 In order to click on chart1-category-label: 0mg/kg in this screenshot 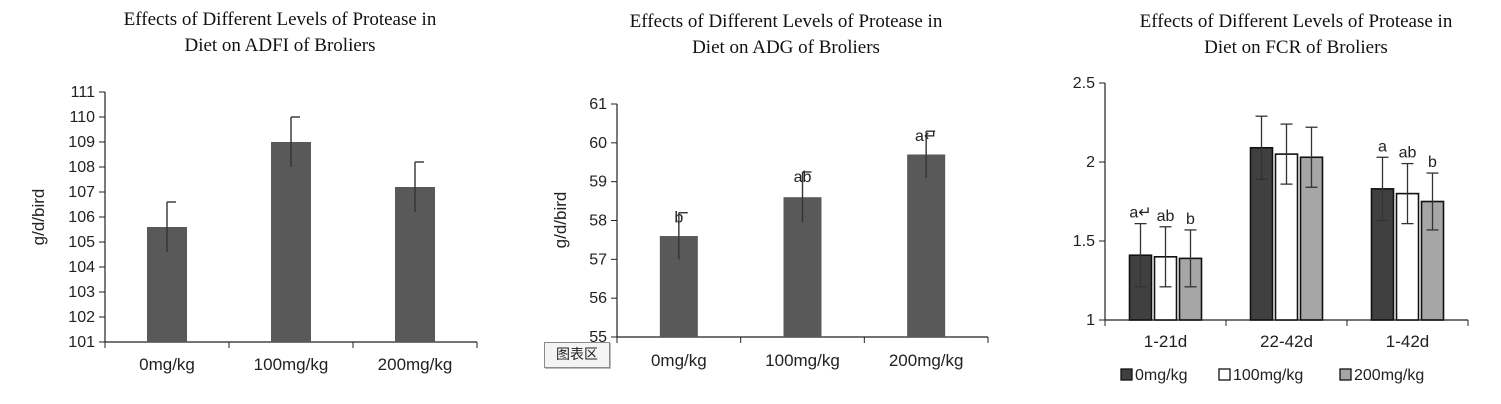, I will do `click(167, 364)`.